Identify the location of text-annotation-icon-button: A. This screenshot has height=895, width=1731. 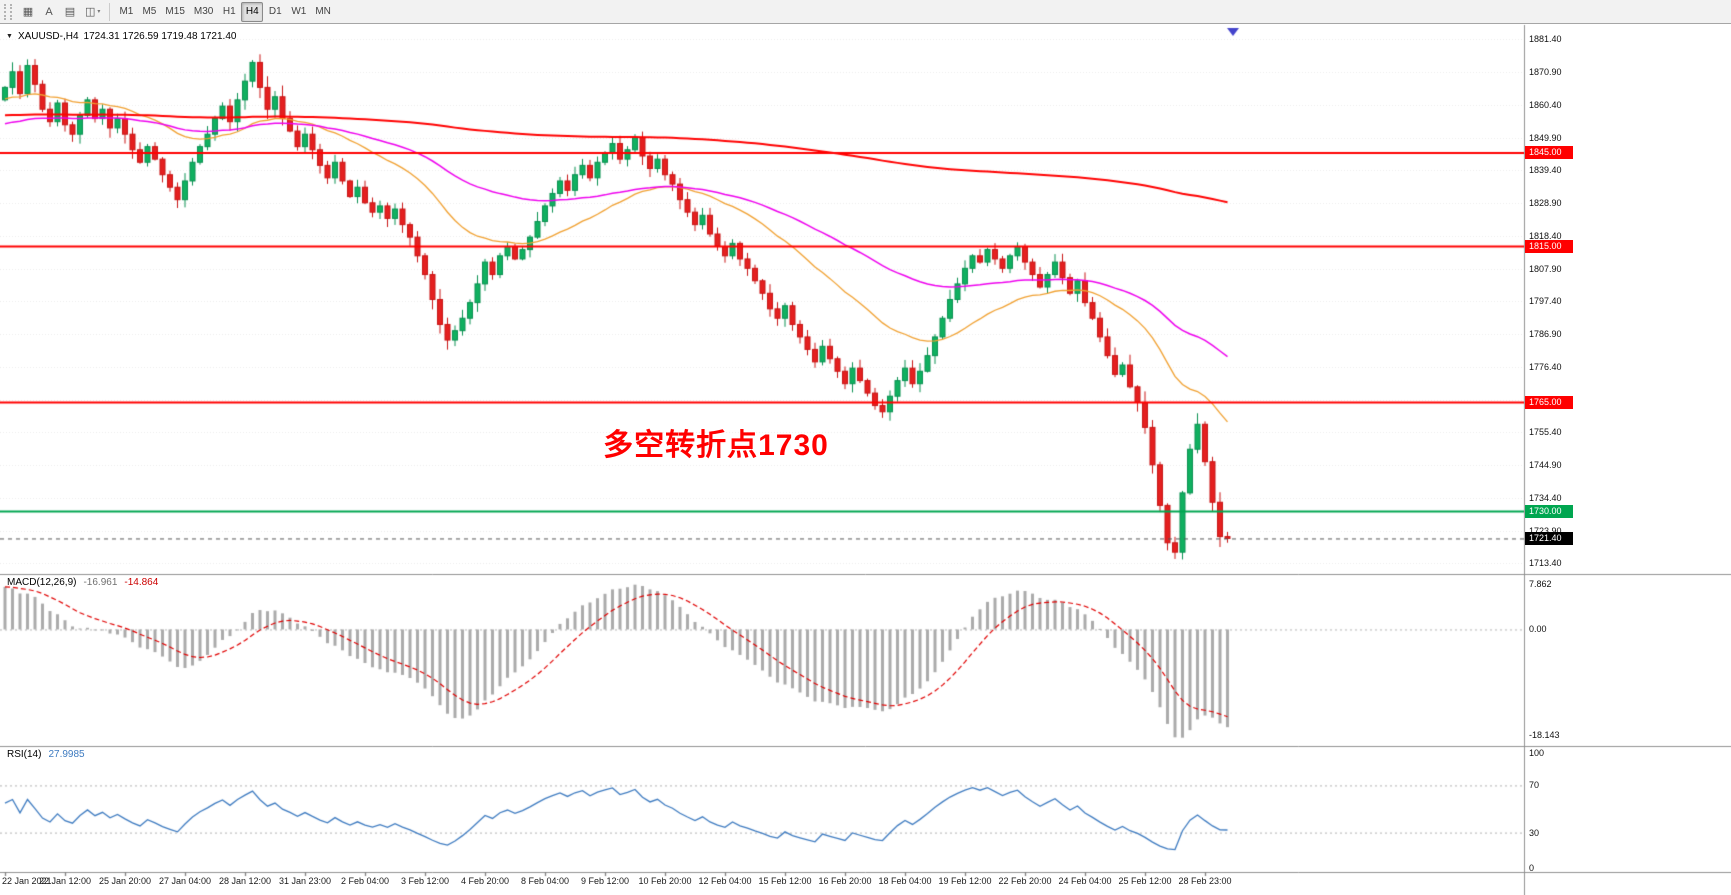
(49, 12).